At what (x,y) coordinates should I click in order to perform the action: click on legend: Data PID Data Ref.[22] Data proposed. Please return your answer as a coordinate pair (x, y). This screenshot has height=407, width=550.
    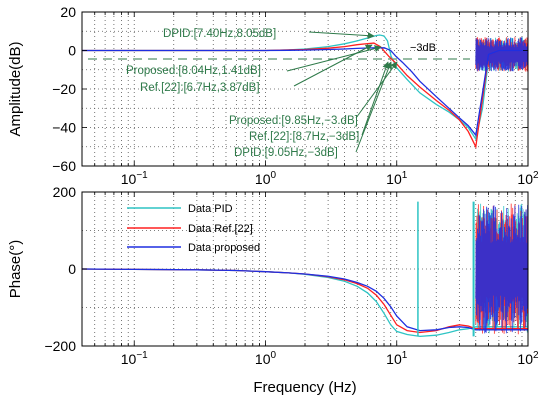
    Looking at the image, I should click on (193, 228).